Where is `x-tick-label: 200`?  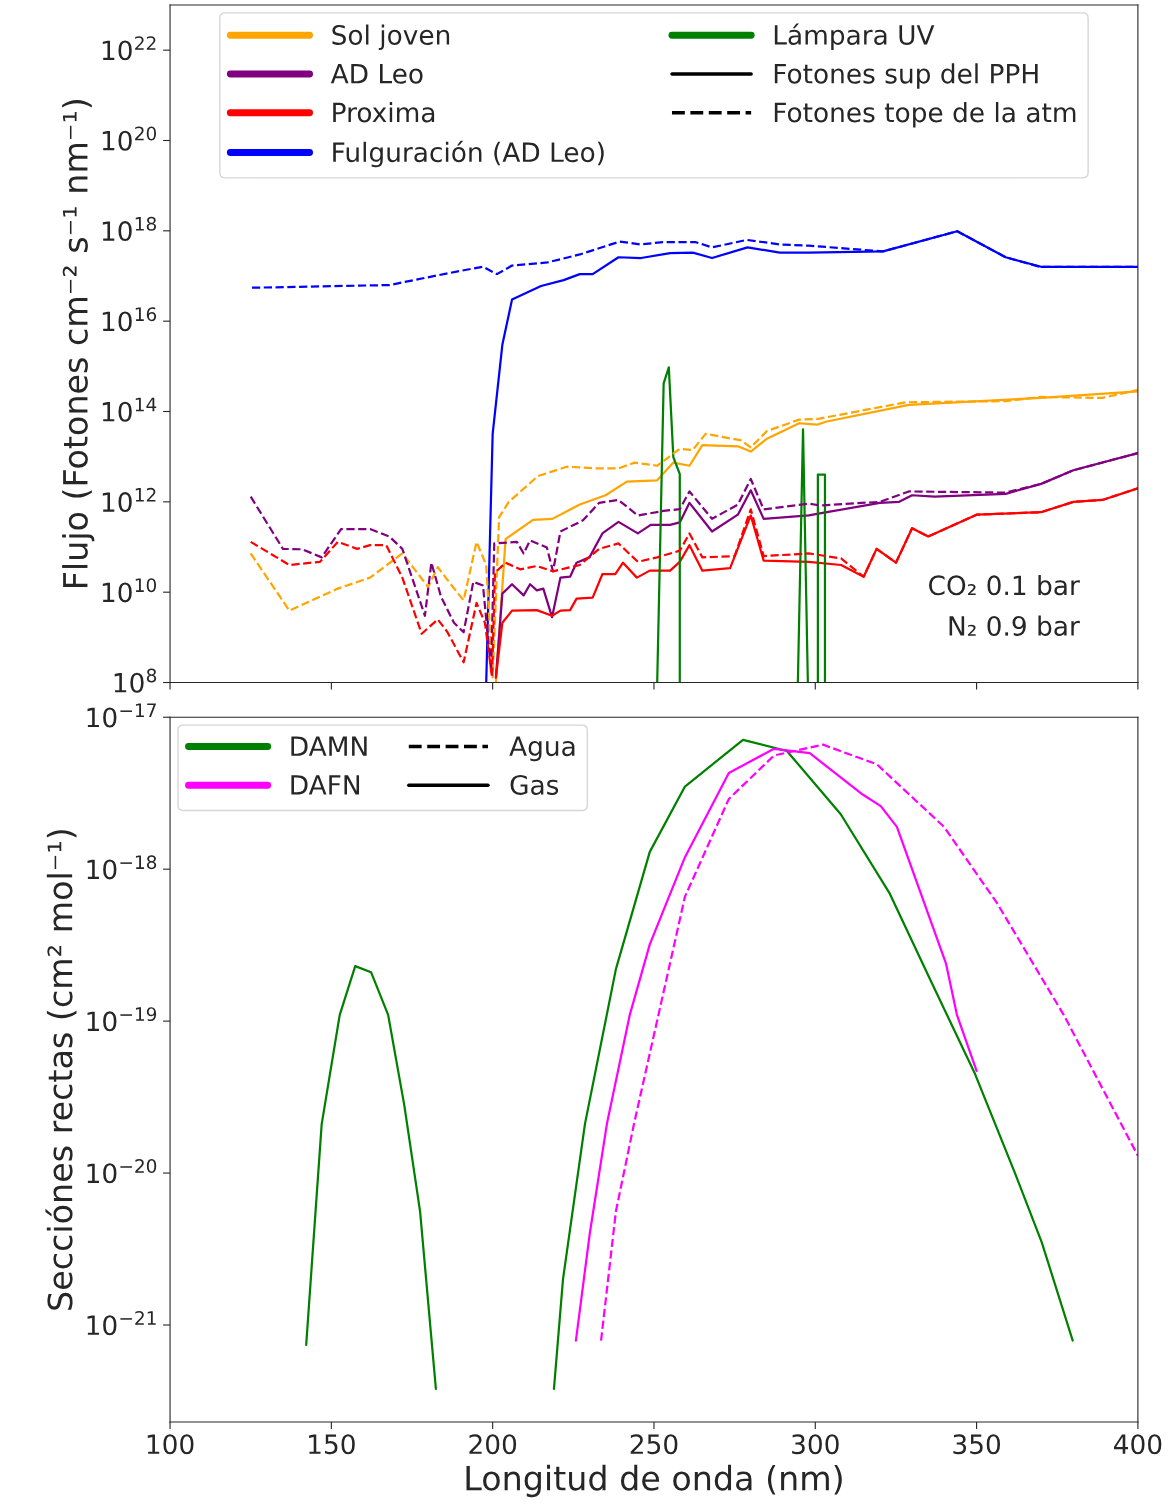 x-tick-label: 200 is located at coordinates (493, 1444).